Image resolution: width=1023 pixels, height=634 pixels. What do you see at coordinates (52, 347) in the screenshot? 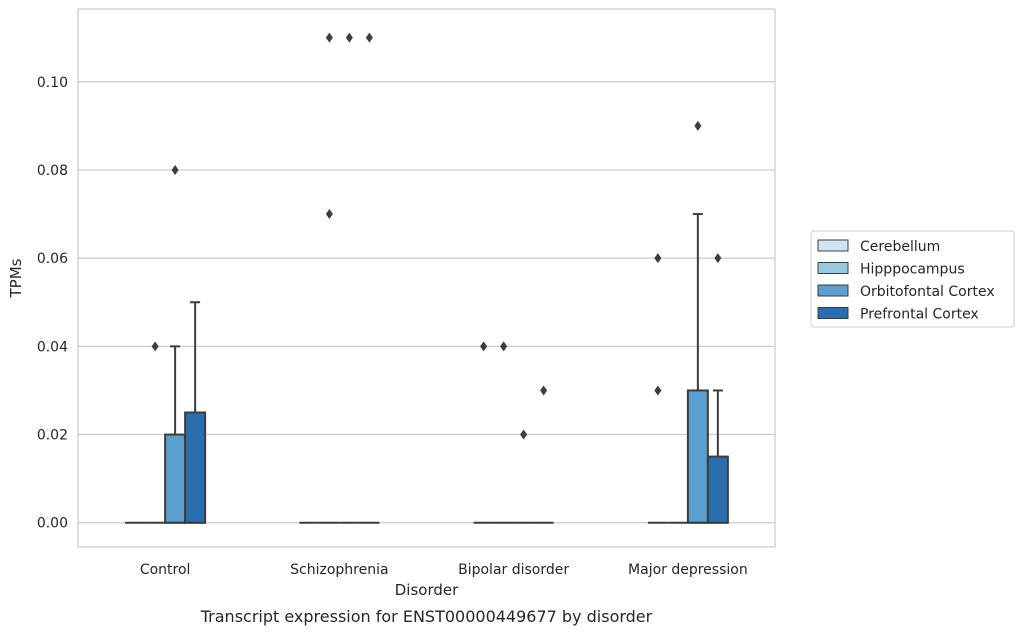
I see `y-tick-label: 0.04` at bounding box center [52, 347].